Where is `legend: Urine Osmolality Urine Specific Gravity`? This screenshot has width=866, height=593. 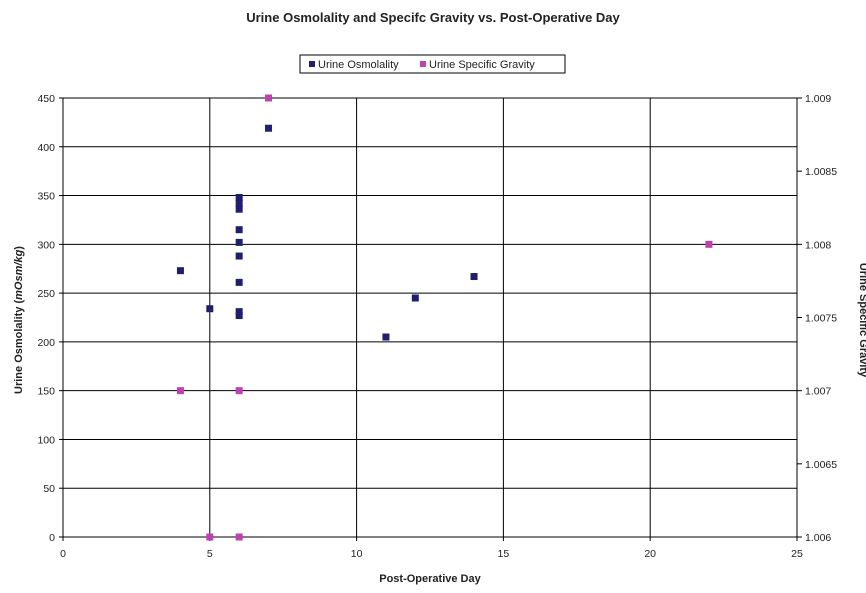
legend: Urine Osmolality Urine Specific Gravity is located at coordinates (432, 64).